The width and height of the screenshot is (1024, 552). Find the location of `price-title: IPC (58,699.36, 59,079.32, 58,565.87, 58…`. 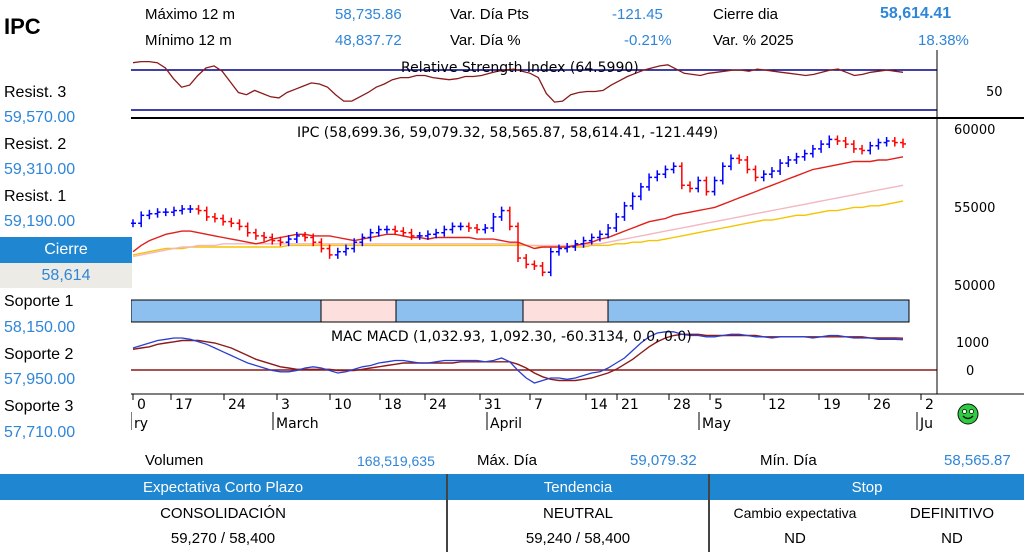

price-title: IPC (58,699.36, 59,079.32, 58,565.87, 58… is located at coordinates (507, 133).